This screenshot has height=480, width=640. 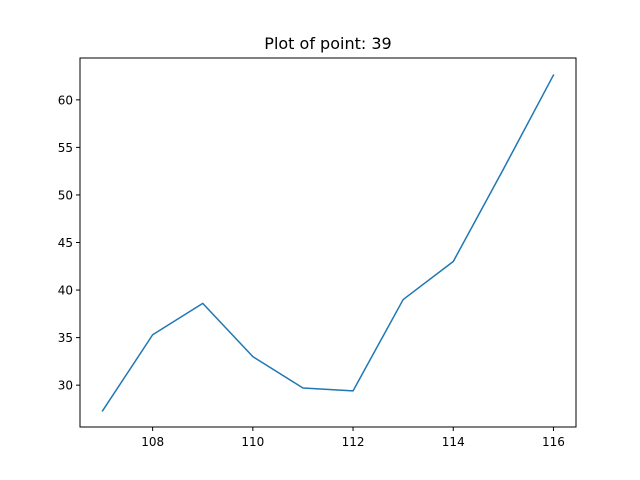 What do you see at coordinates (65, 338) in the screenshot?
I see `y-tick-label-1: 35` at bounding box center [65, 338].